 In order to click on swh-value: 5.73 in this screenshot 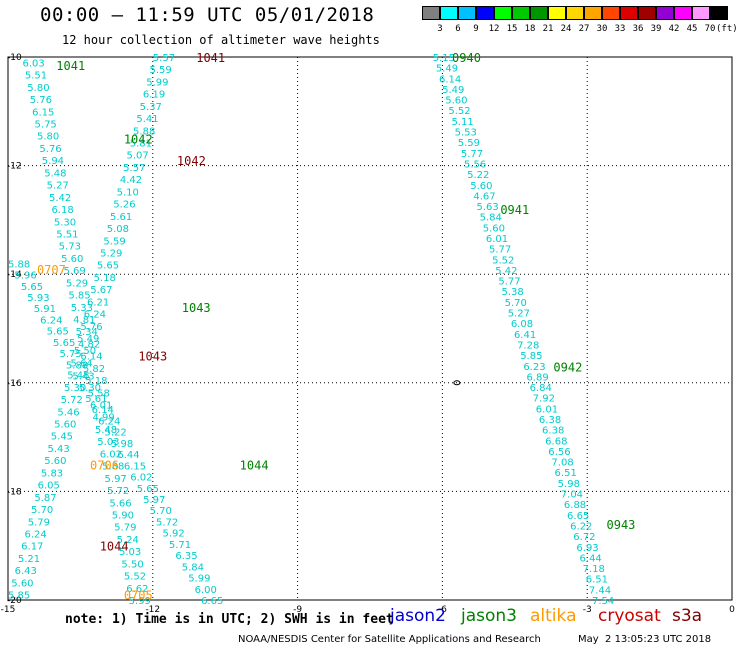, I will do `click(70, 247)`.